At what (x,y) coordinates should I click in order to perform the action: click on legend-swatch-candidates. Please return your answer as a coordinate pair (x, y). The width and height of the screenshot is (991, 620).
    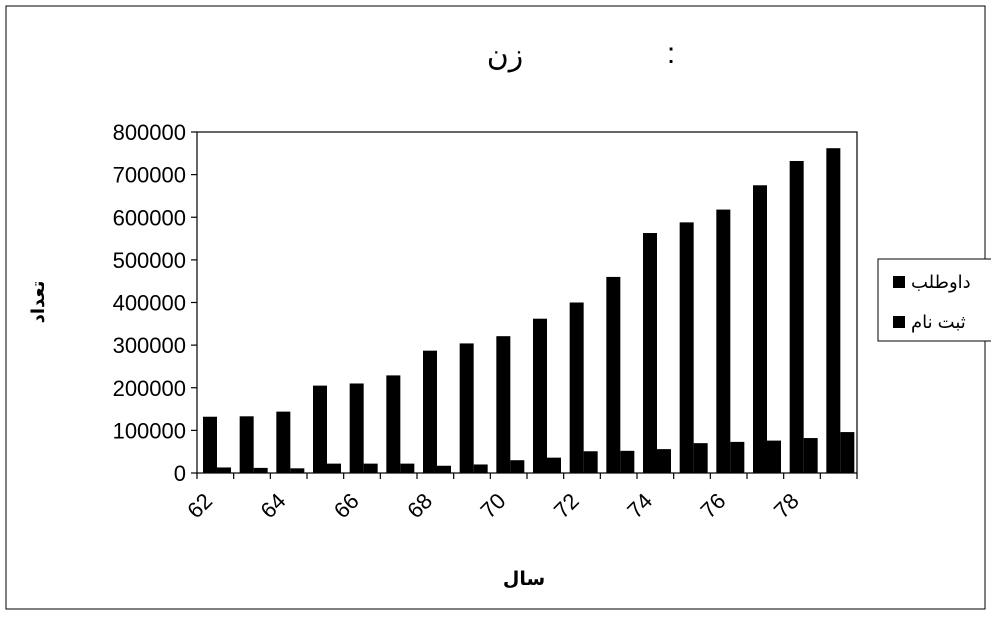
    Looking at the image, I should click on (899, 282).